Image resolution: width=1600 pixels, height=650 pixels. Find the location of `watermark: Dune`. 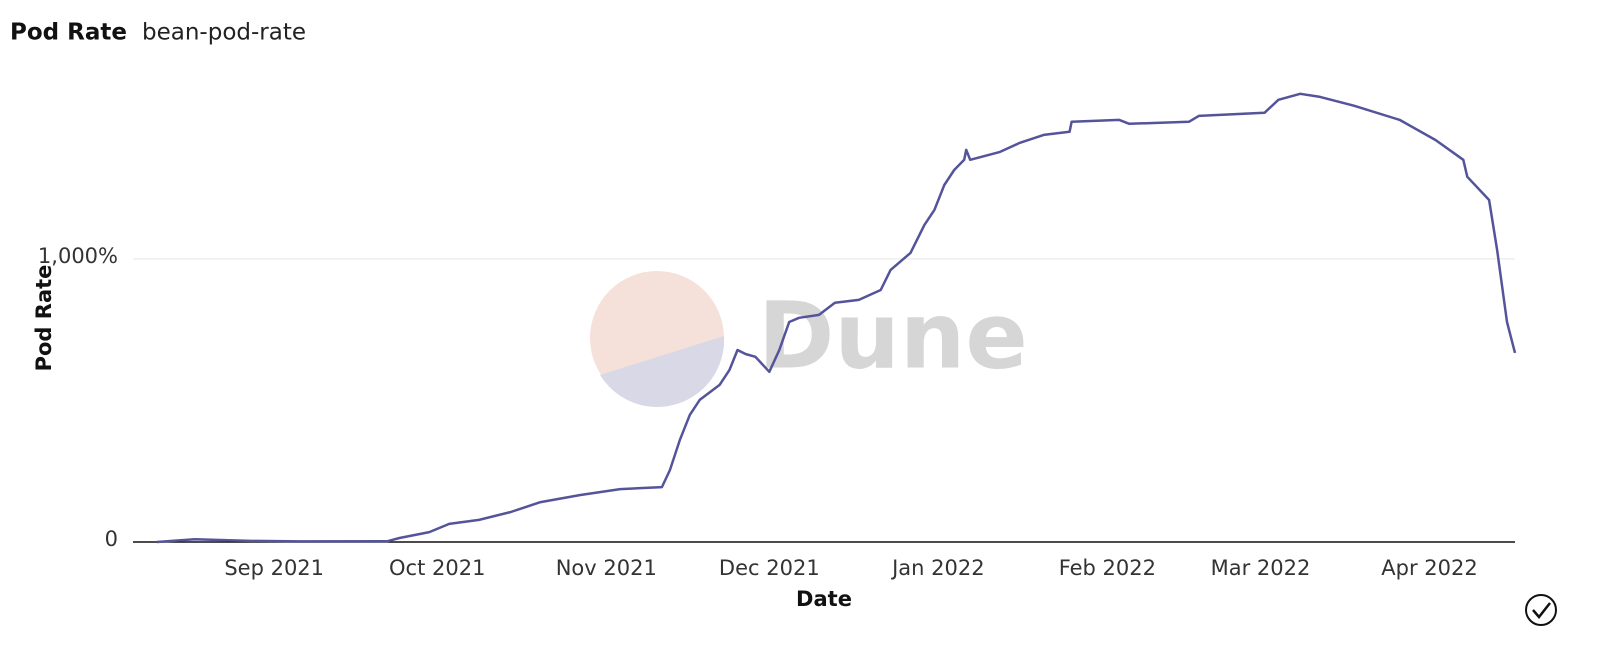

watermark: Dune is located at coordinates (809, 339).